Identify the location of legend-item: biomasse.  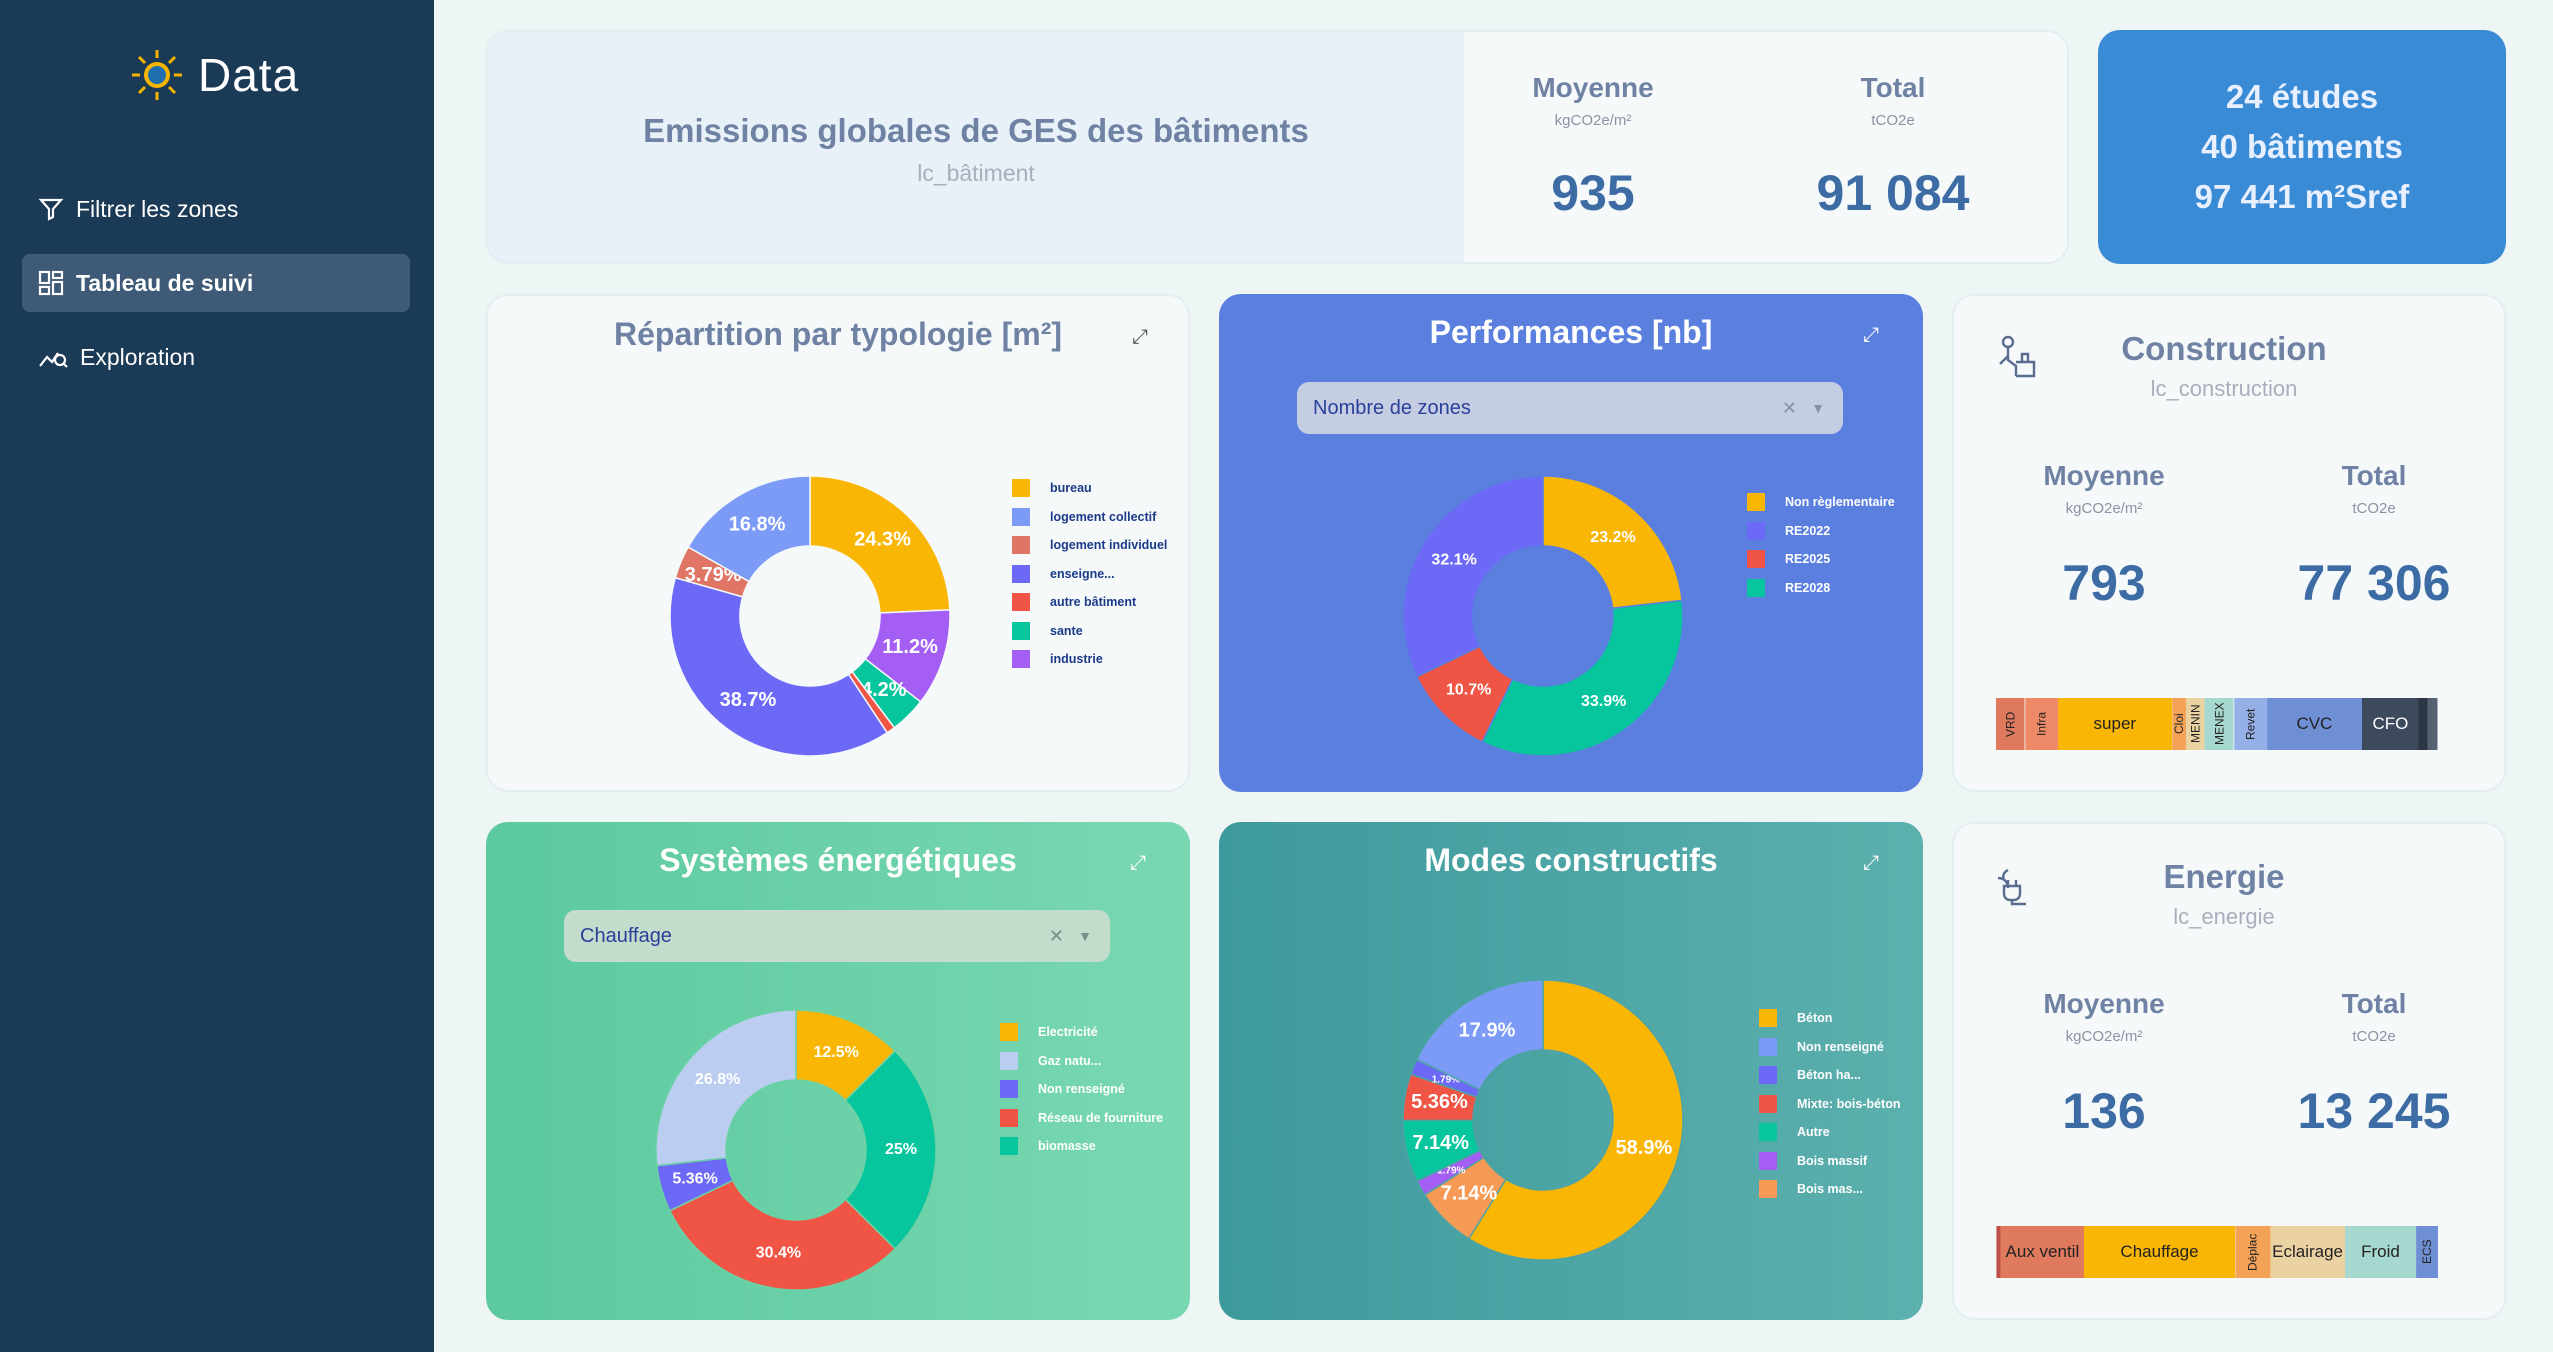
(1081, 1146).